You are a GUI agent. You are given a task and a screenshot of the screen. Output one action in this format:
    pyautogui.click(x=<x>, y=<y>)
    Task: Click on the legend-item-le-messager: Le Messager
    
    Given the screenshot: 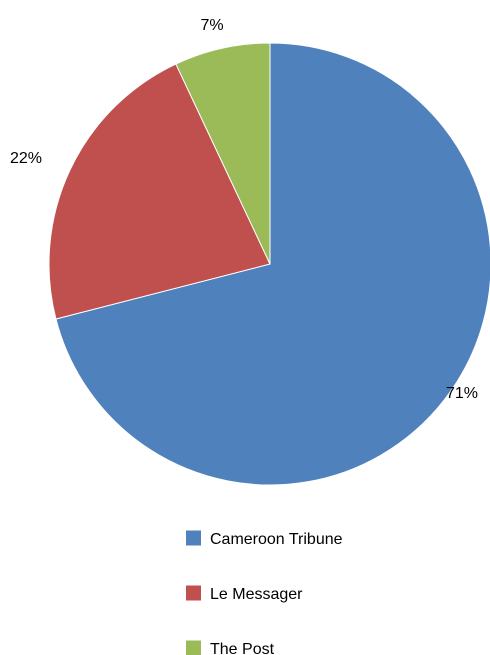 What is the action you would take?
    pyautogui.click(x=244, y=594)
    